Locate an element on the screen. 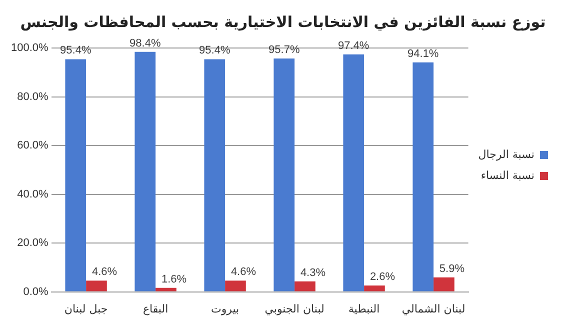 The image size is (572, 327). legend-label: نسبة النساء is located at coordinates (507, 175).